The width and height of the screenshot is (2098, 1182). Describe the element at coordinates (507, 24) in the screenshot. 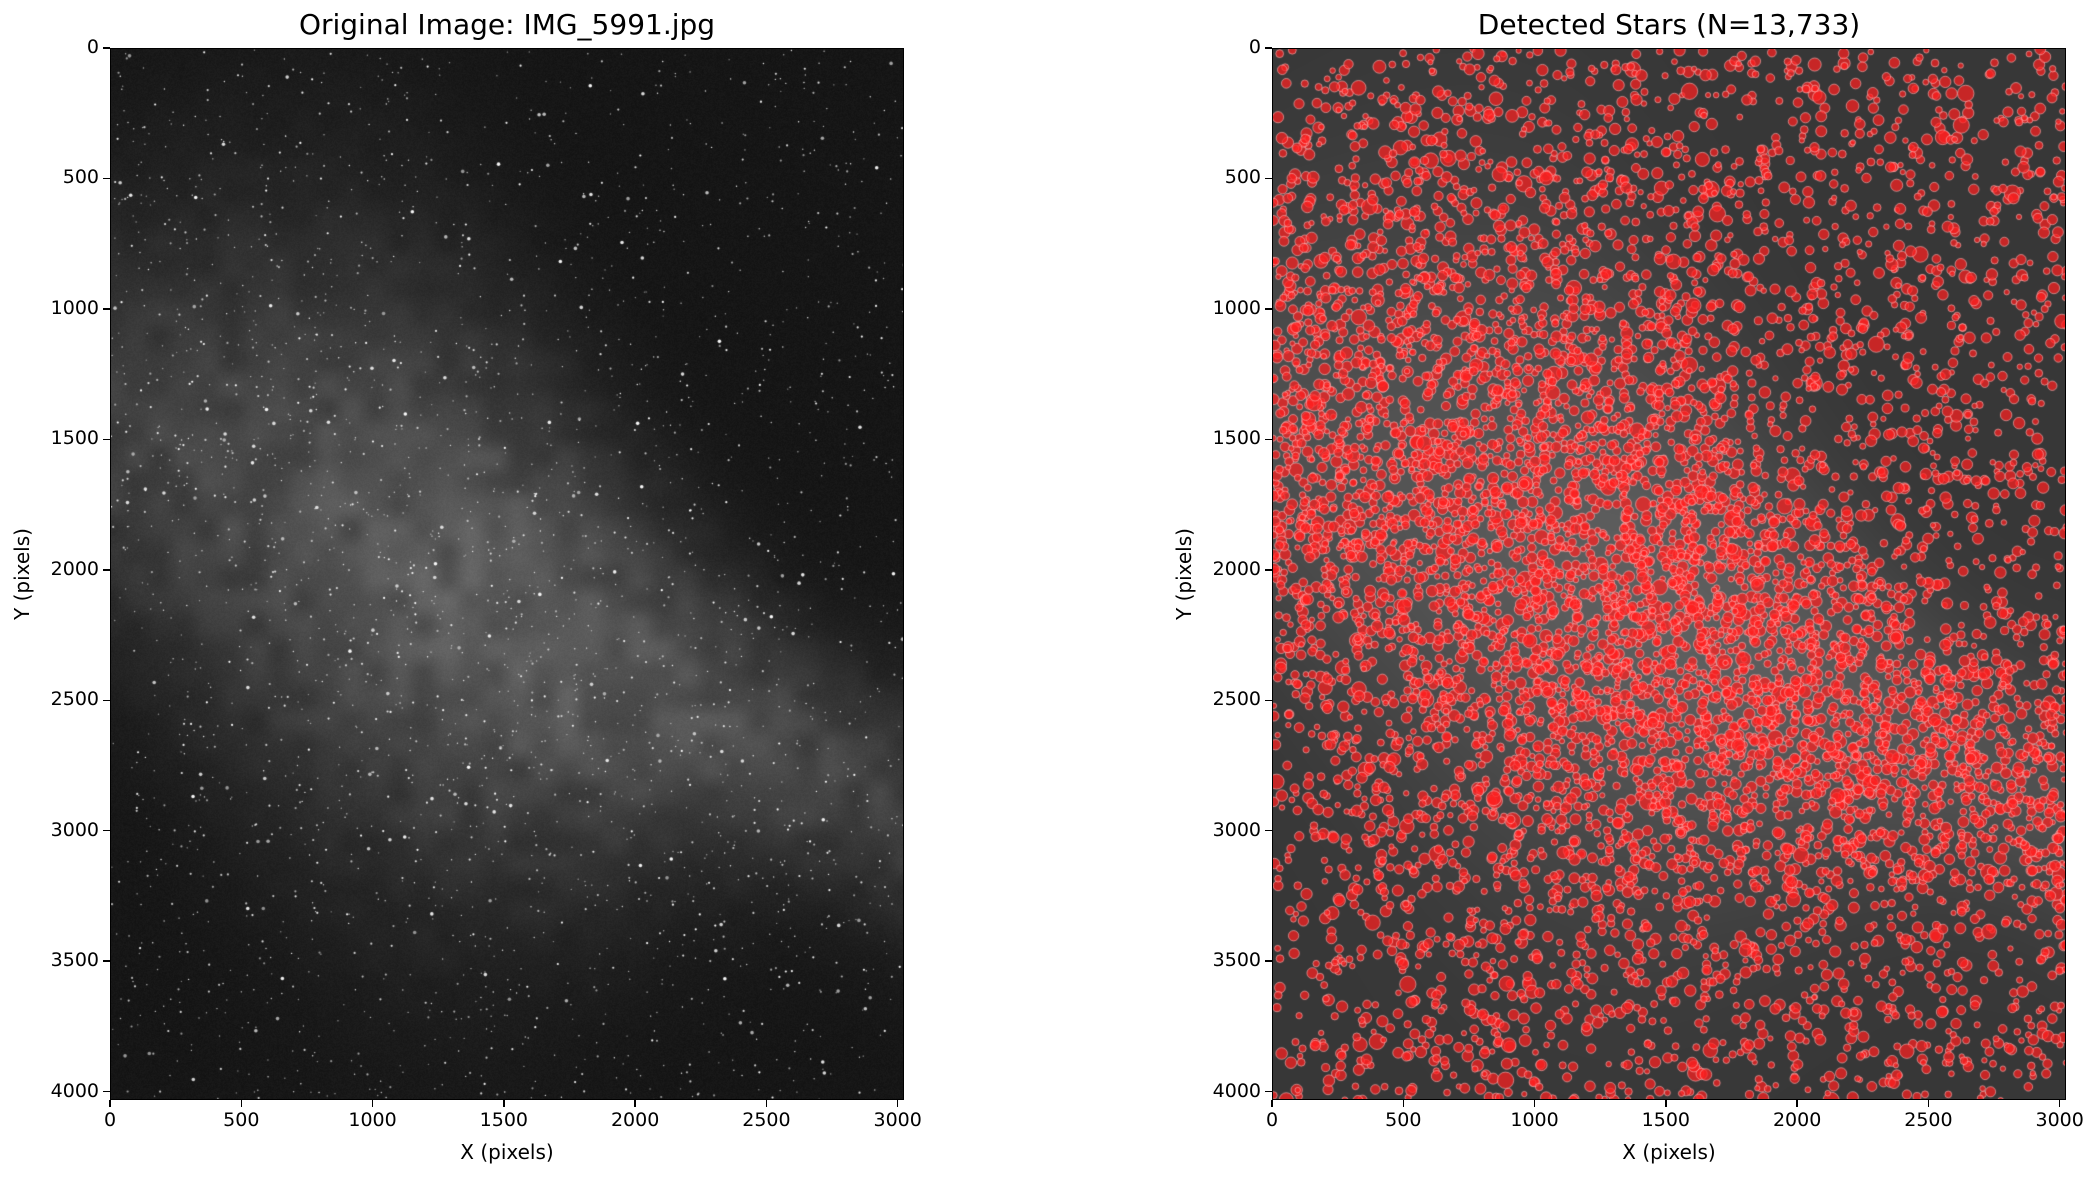

I see `left-panel-title: Original Image: IMG_5991.jpg` at that location.